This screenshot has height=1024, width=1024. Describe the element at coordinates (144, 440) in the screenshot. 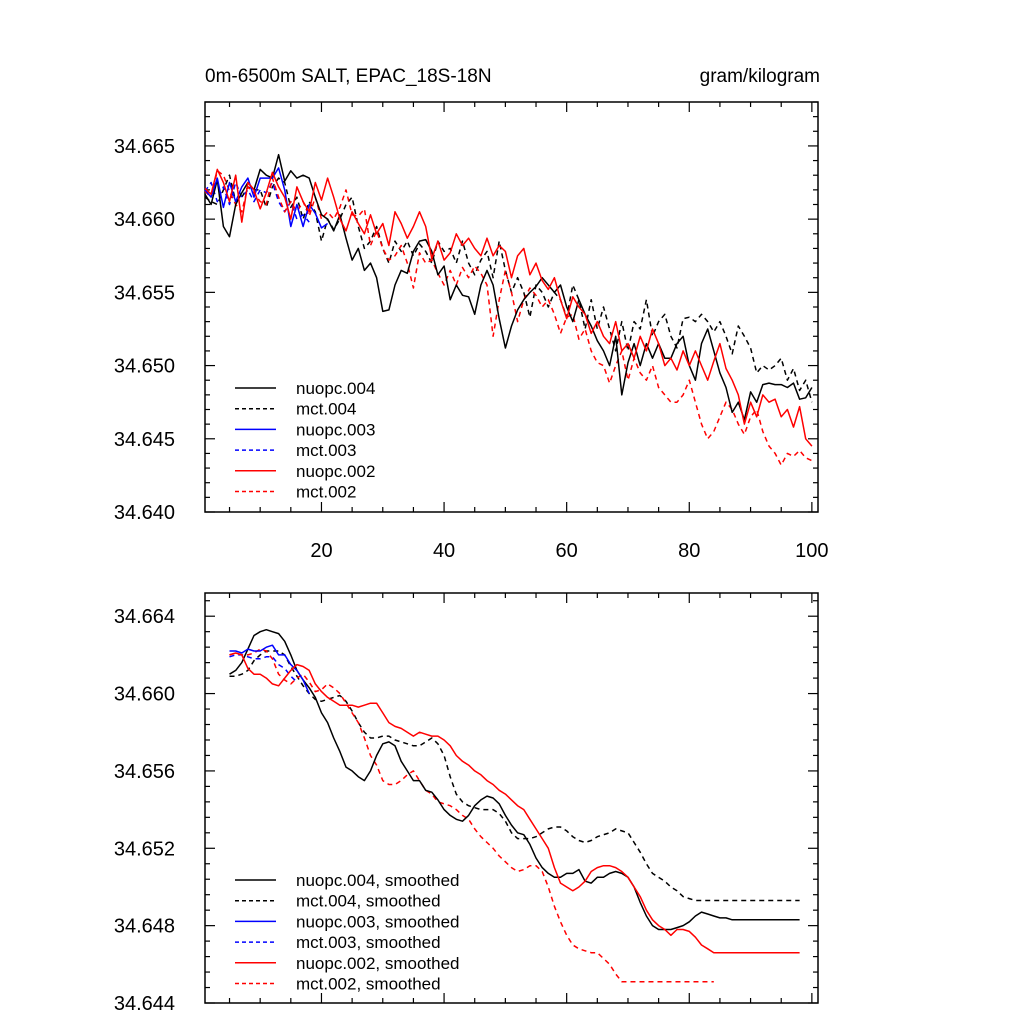

I see `y-tick-label: 34.645` at that location.